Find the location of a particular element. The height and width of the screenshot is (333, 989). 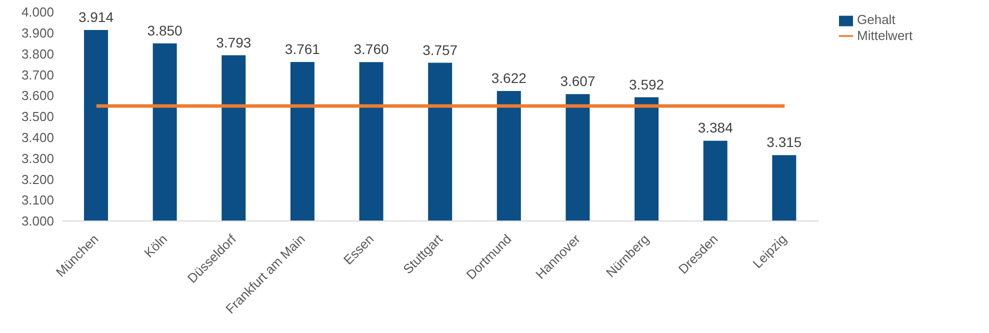

data-label: 3.850 is located at coordinates (165, 30).